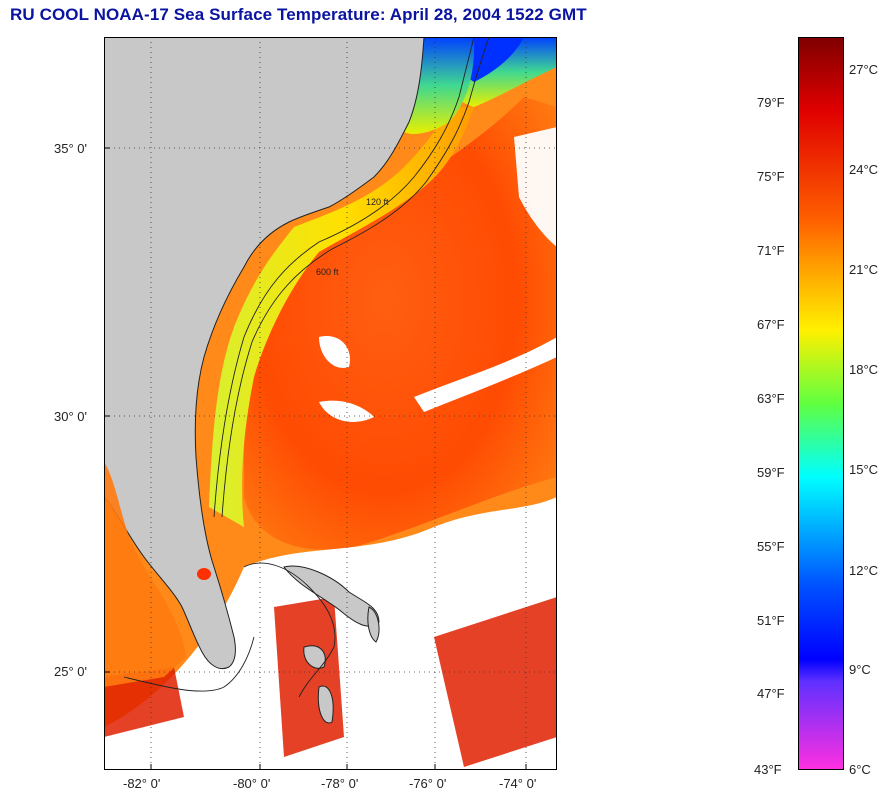  I want to click on cbar-f-79: 79°F, so click(771, 102).